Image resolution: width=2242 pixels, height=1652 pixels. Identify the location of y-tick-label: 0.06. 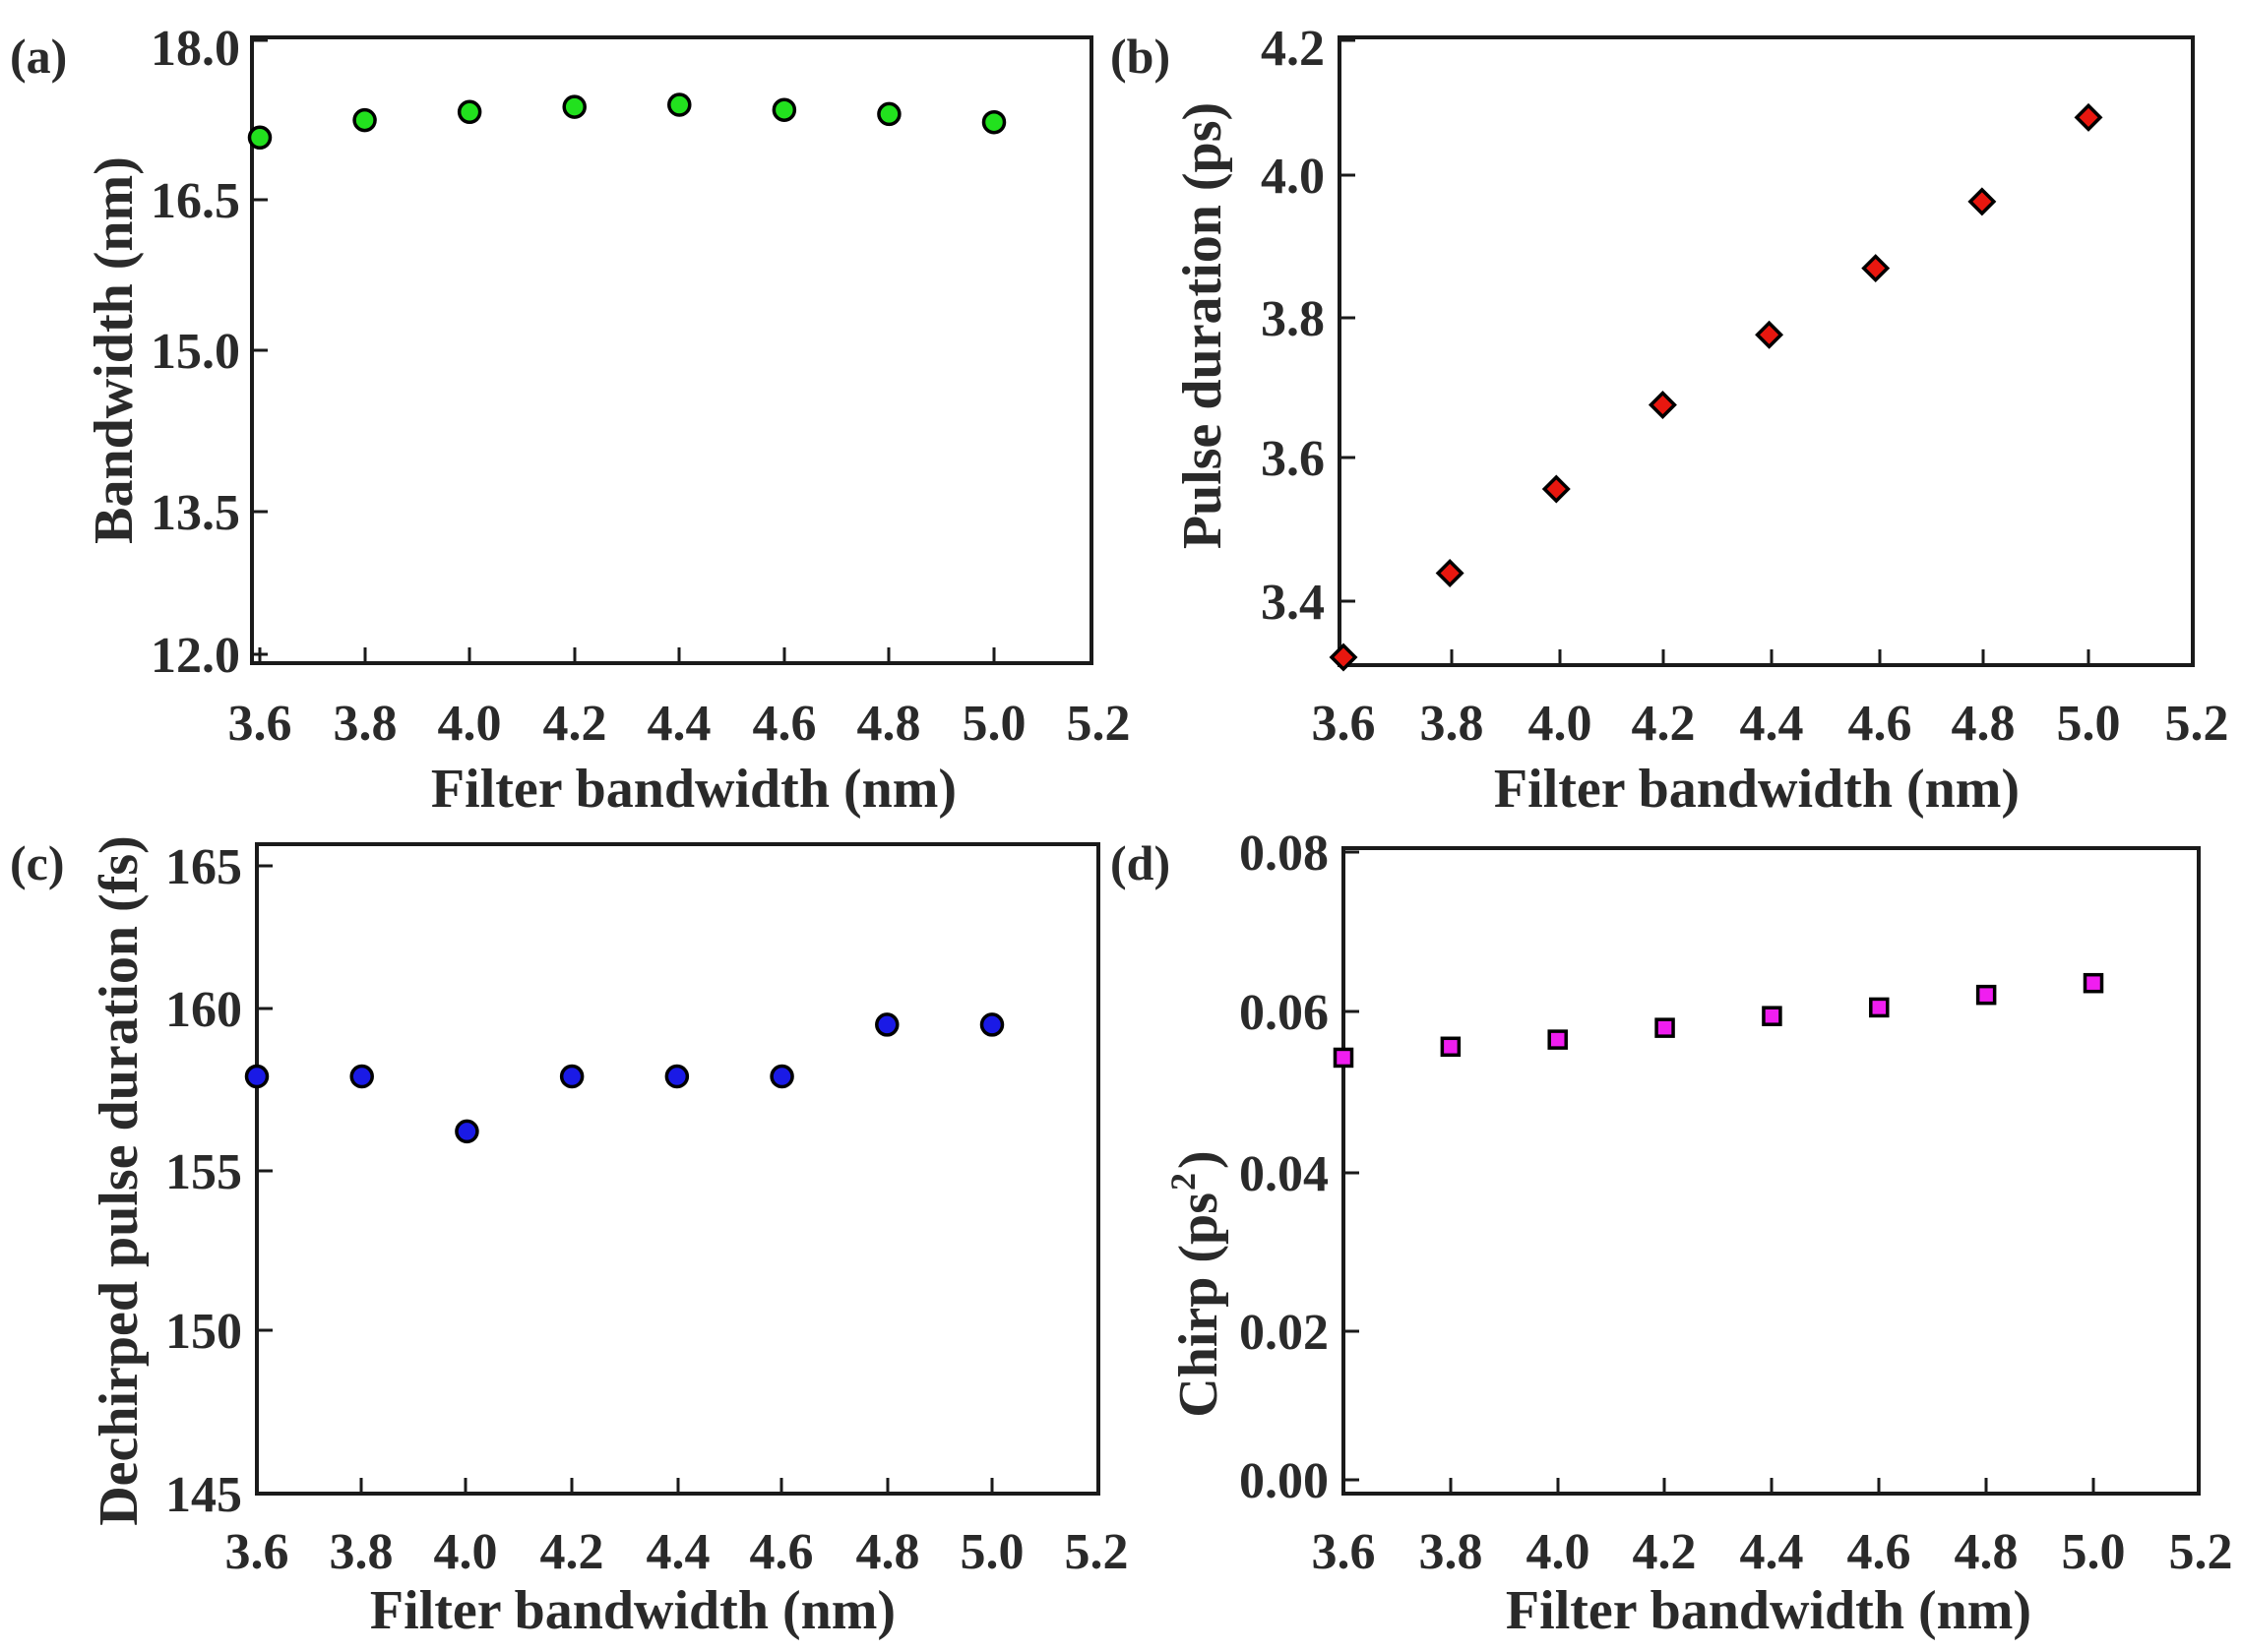
(1284, 1013).